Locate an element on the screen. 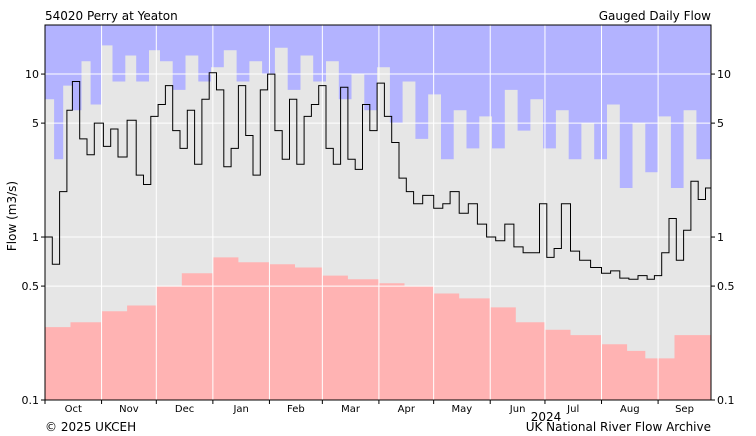 The width and height of the screenshot is (756, 436). y-tick-label-right: 10 is located at coordinates (724, 74).